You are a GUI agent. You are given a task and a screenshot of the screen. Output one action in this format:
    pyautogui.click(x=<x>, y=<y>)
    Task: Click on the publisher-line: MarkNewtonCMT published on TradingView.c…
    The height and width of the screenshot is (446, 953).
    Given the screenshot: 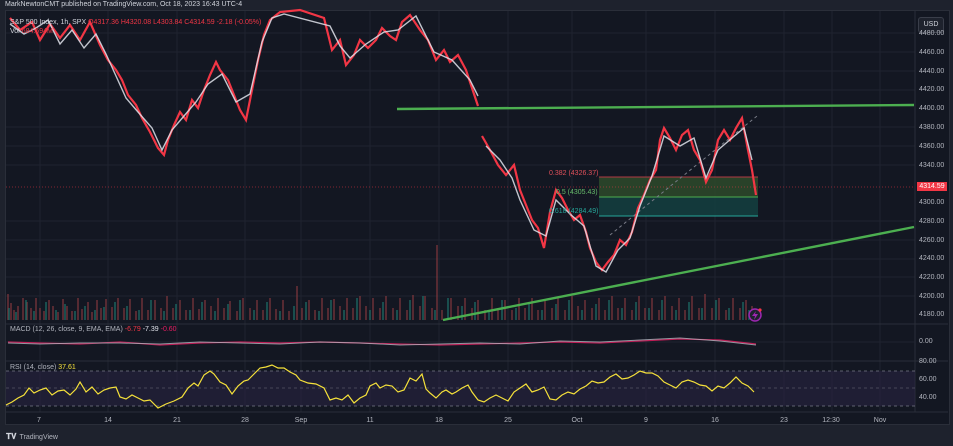 What is the action you would take?
    pyautogui.click(x=124, y=4)
    